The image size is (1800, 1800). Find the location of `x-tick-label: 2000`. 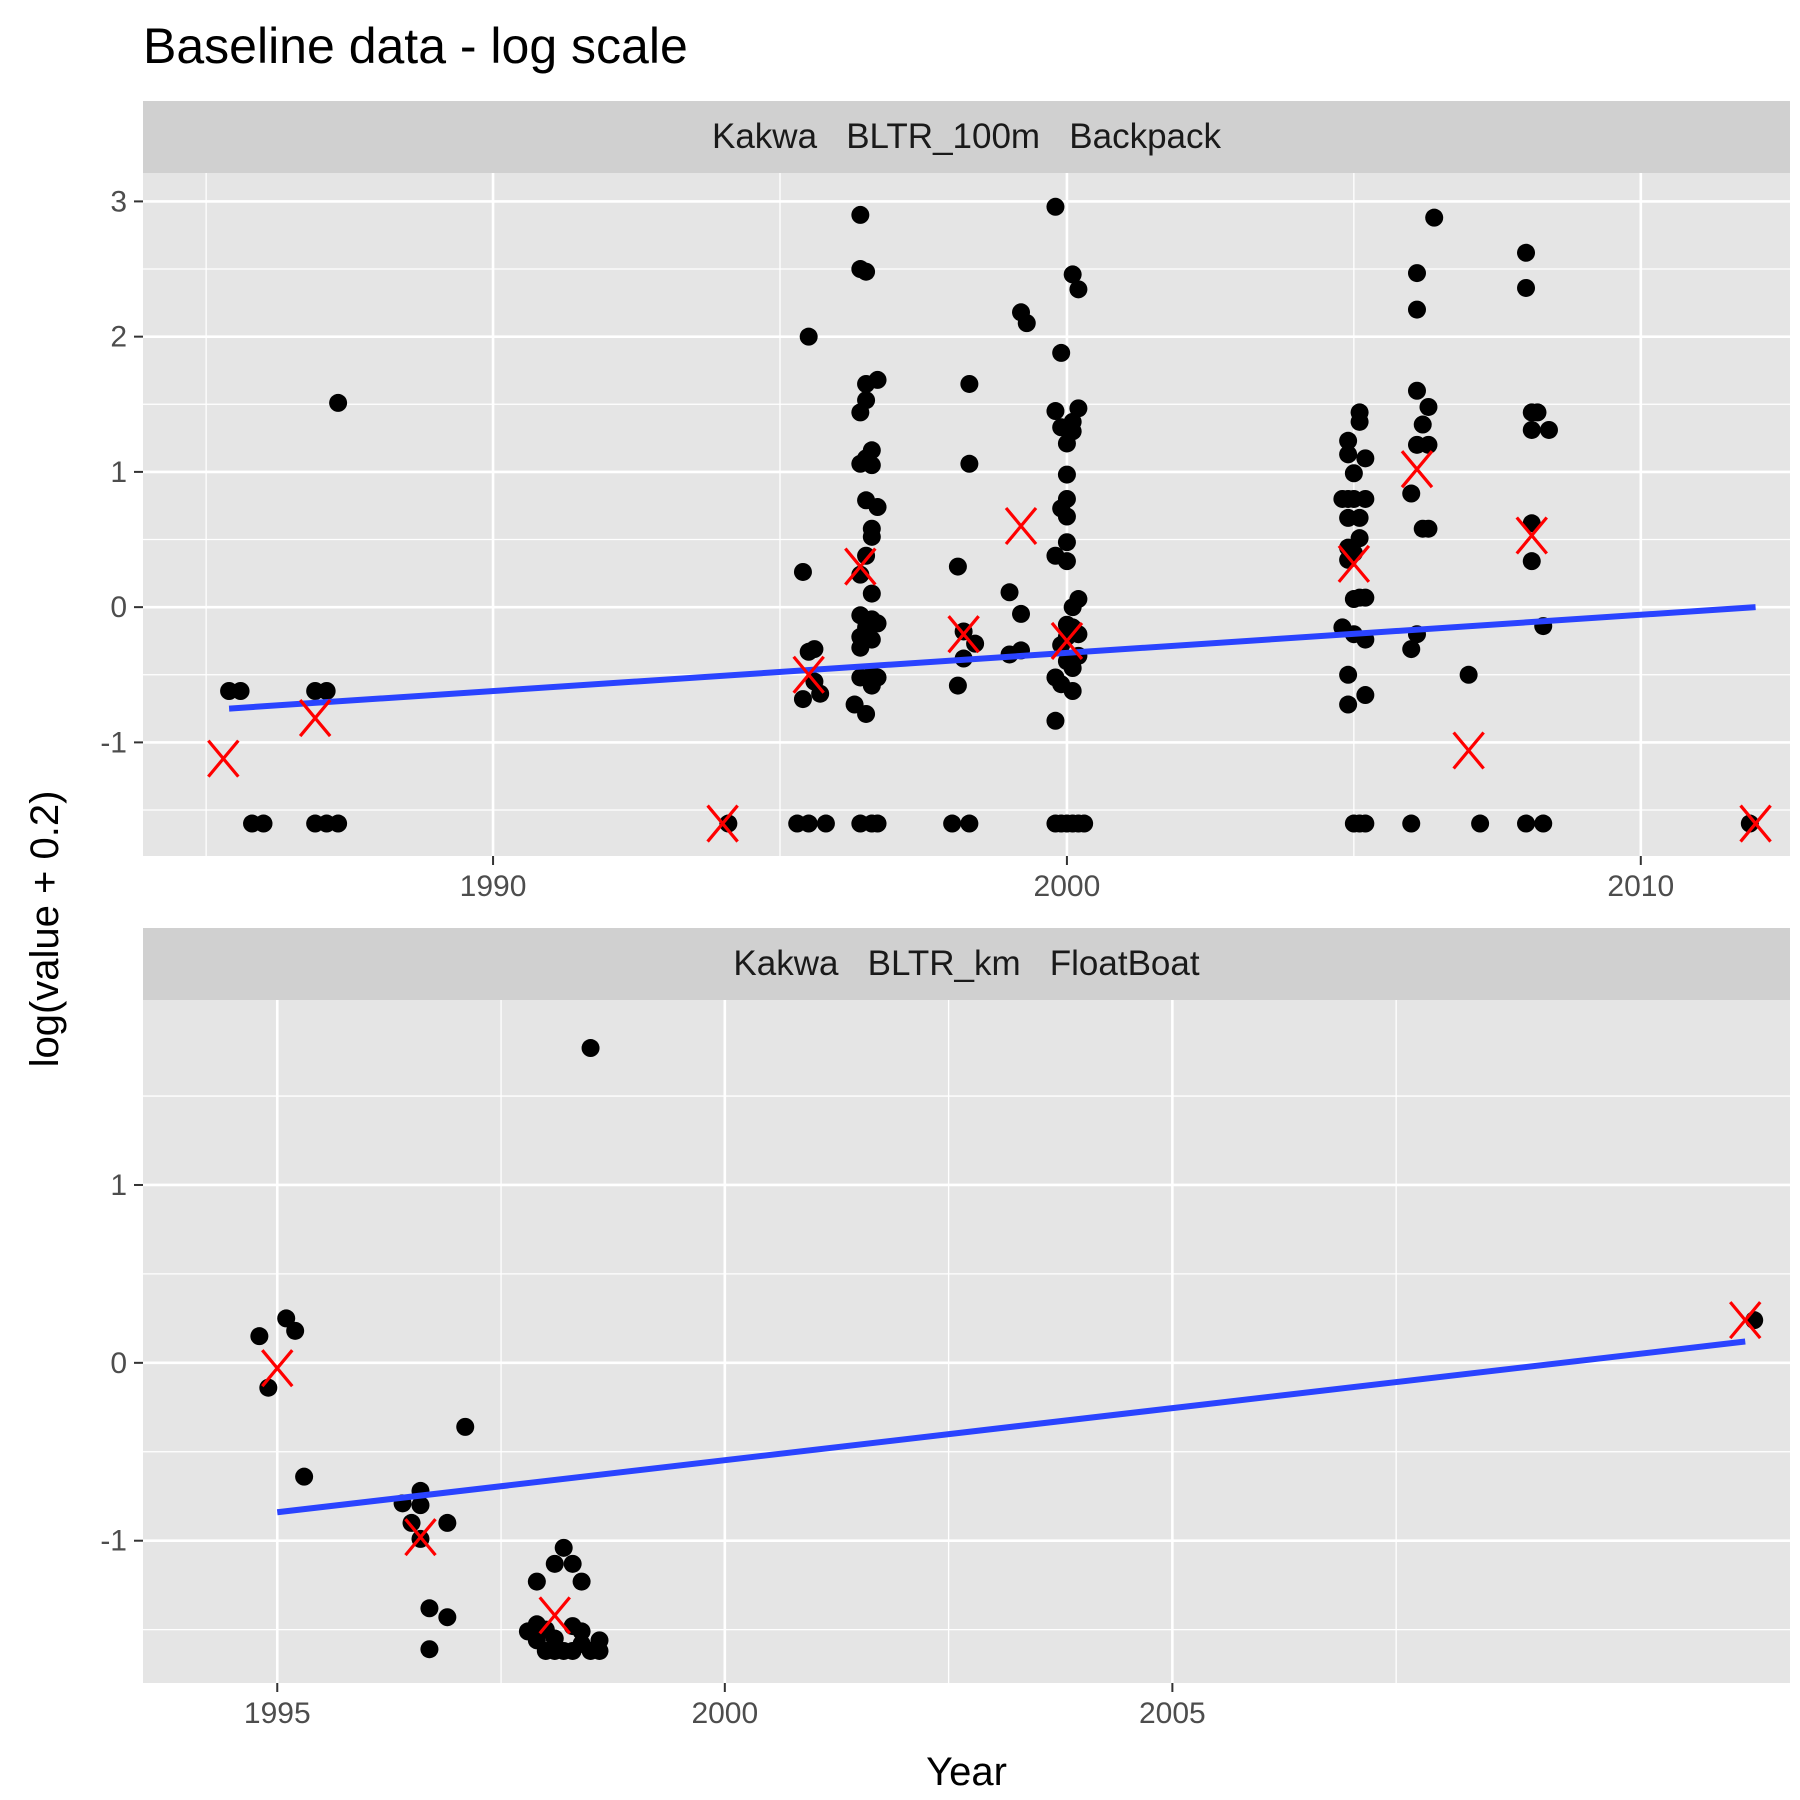

x-tick-label: 2000 is located at coordinates (1067, 886).